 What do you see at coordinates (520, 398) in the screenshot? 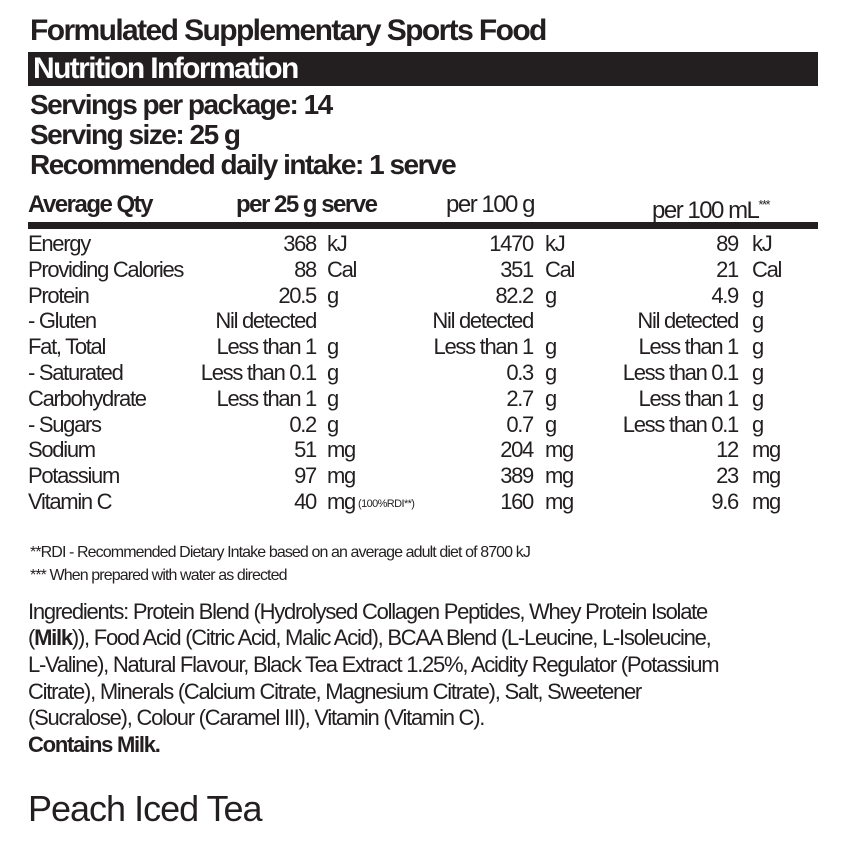
I see `per-100g-value: 2.7` at bounding box center [520, 398].